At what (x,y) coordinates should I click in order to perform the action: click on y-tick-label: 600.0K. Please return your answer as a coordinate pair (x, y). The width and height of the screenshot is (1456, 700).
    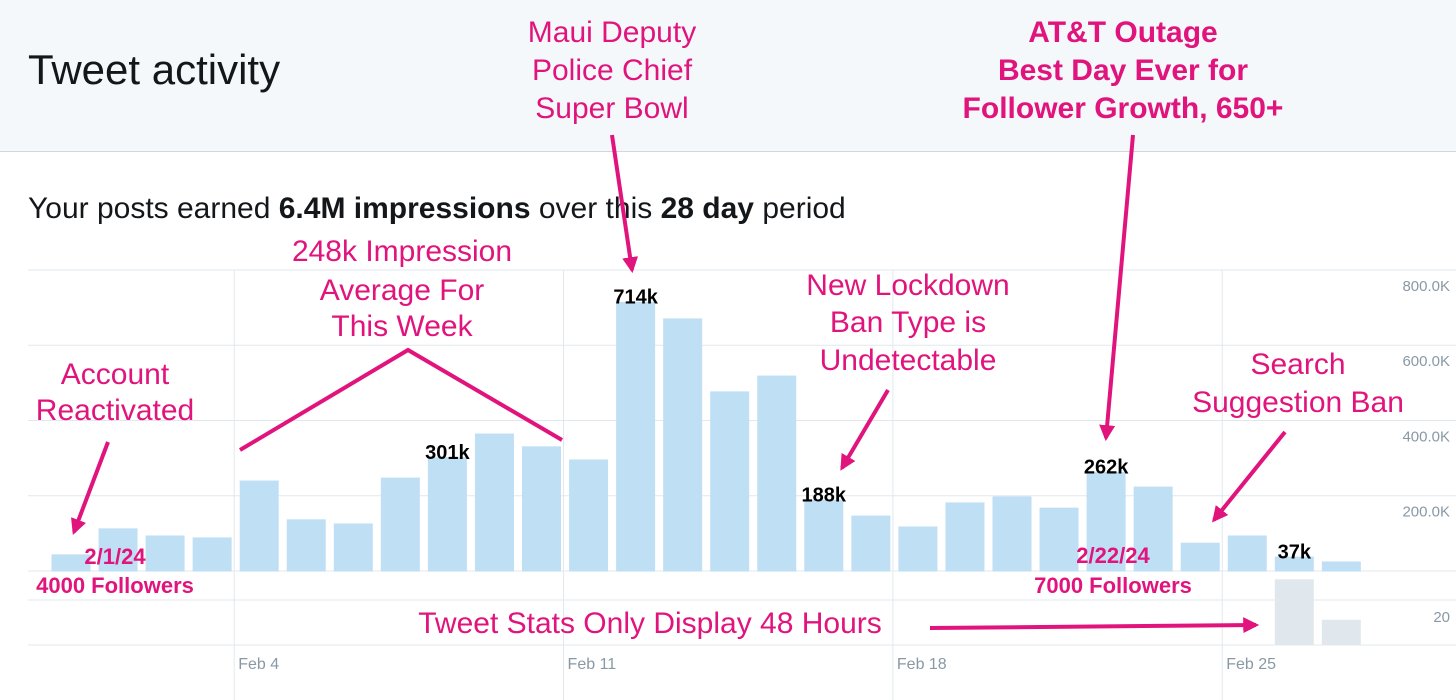
    Looking at the image, I should click on (1426, 361).